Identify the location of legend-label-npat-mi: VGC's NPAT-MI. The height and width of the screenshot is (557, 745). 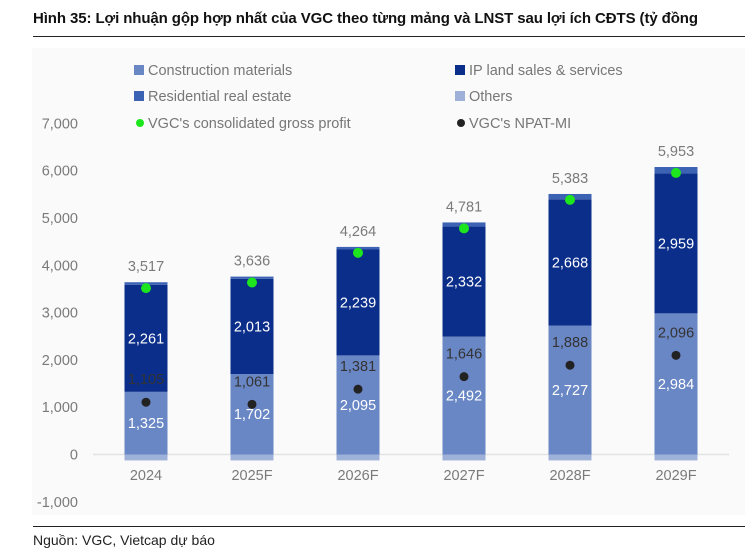
(520, 124).